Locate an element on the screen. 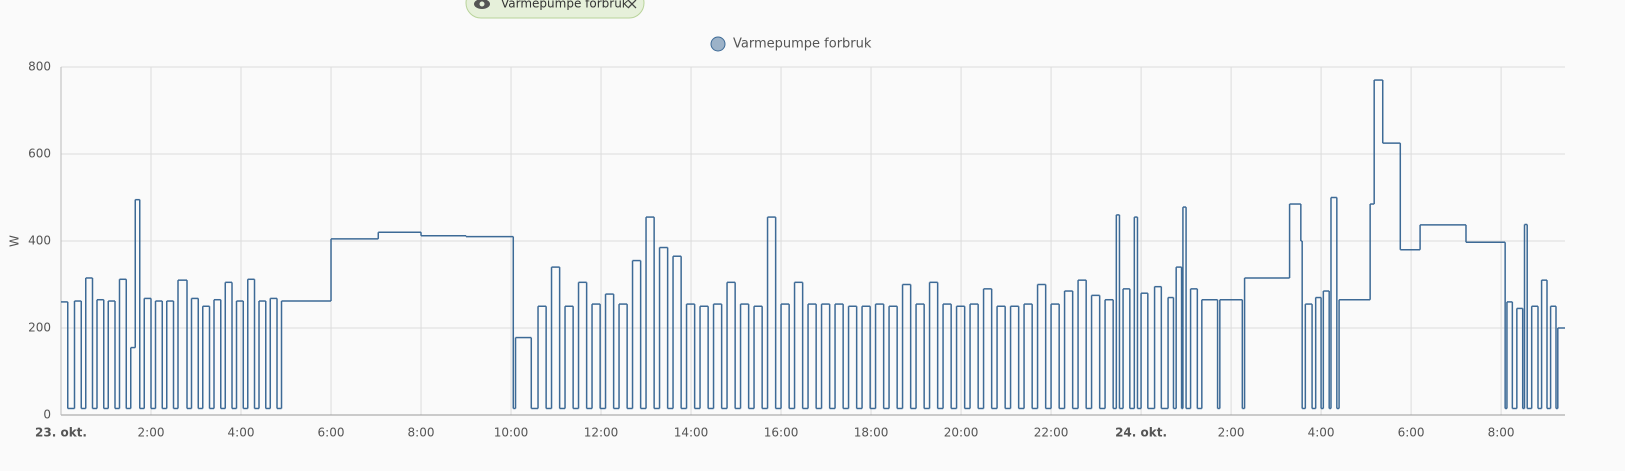 Image resolution: width=1625 pixels, height=471 pixels. x-tick-label: 18:00 is located at coordinates (871, 433).